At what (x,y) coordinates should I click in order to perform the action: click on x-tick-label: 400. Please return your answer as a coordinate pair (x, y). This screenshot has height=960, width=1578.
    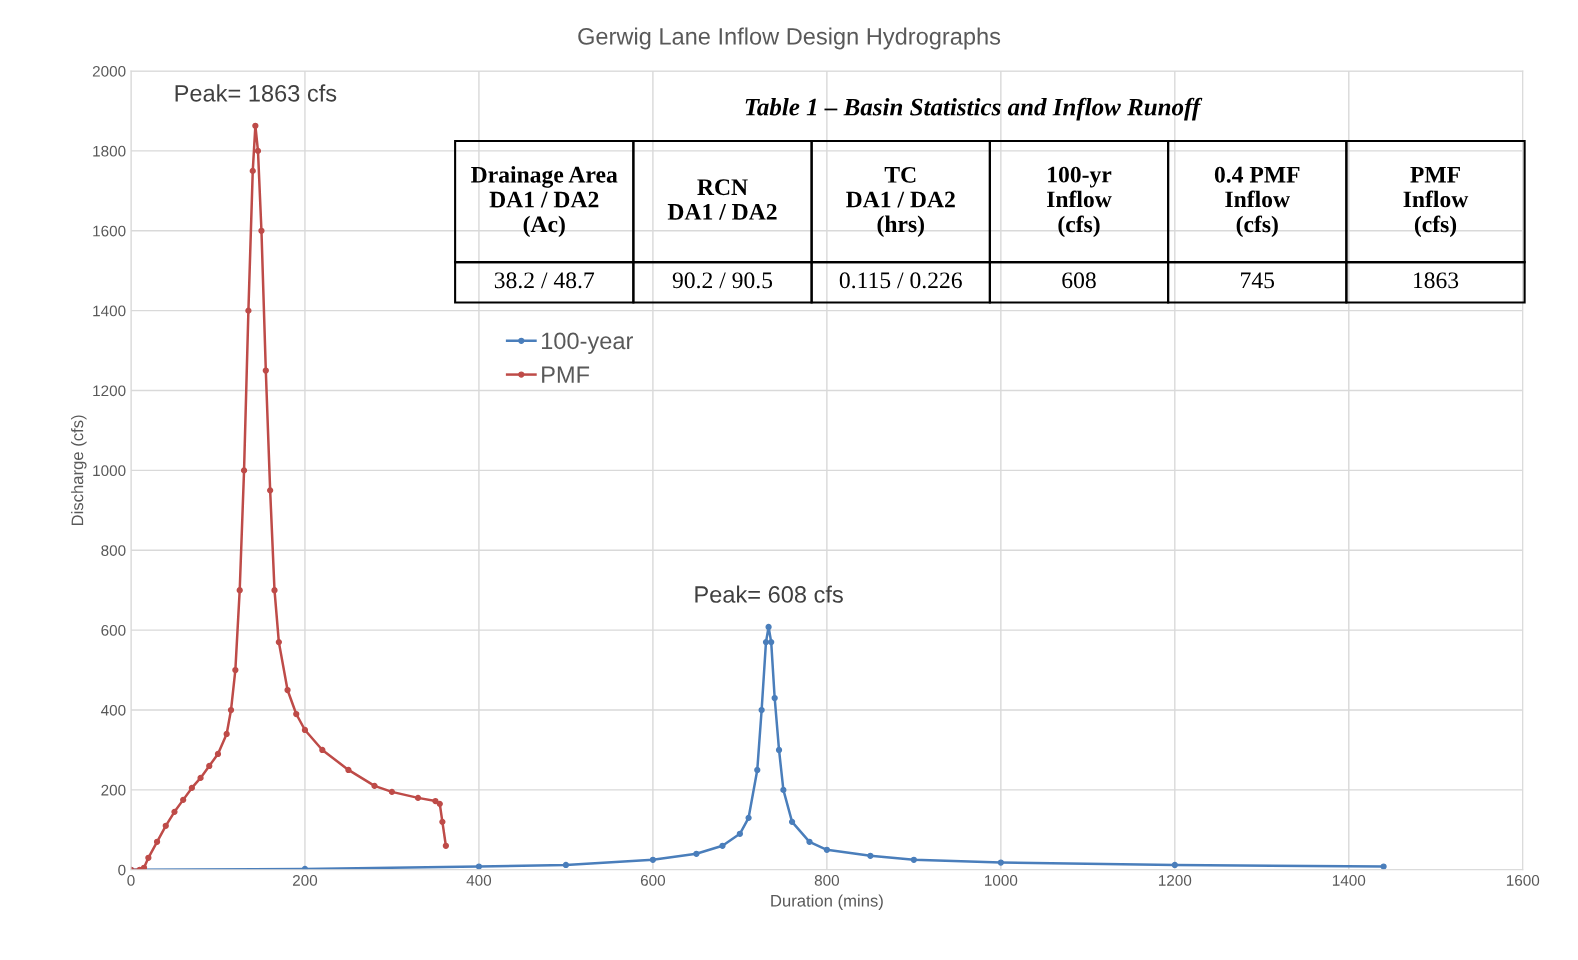
    Looking at the image, I should click on (479, 880).